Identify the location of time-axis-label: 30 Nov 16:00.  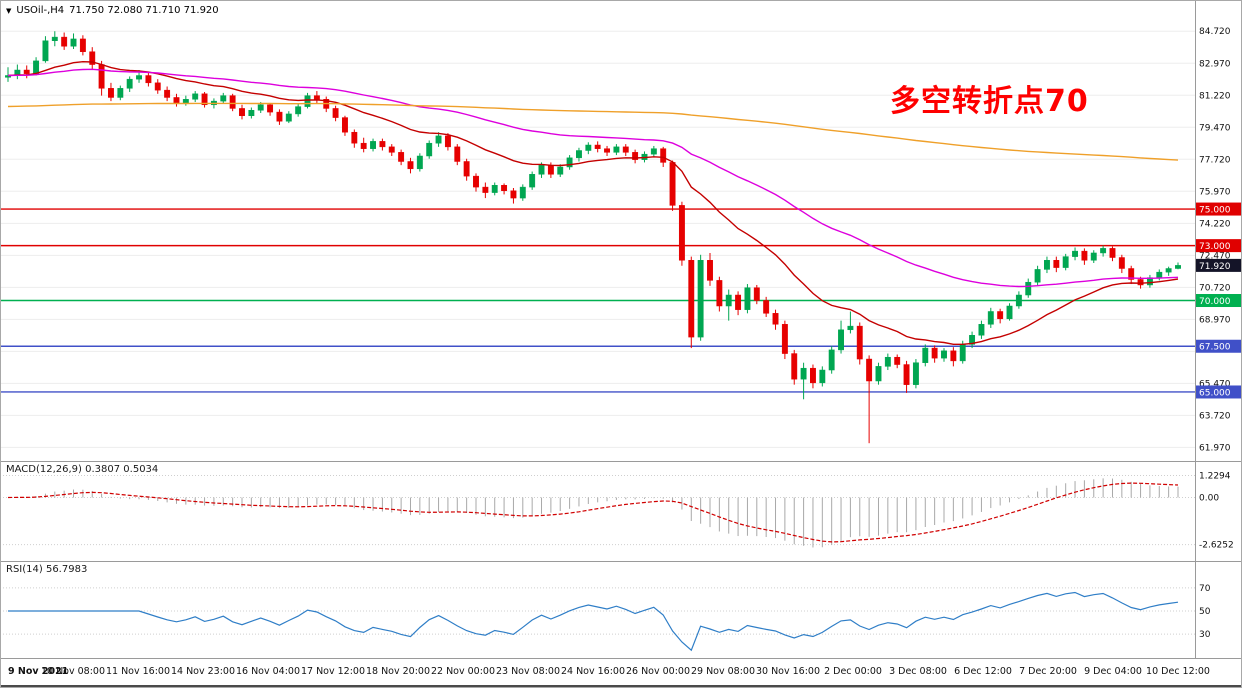
(788, 671).